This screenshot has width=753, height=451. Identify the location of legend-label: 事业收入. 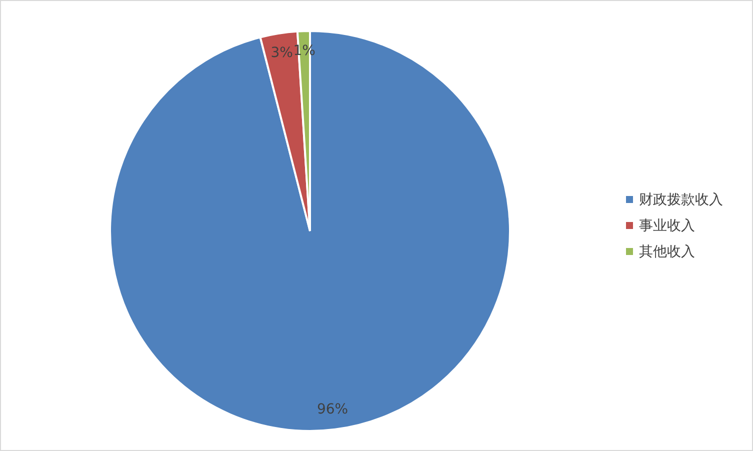
(667, 226).